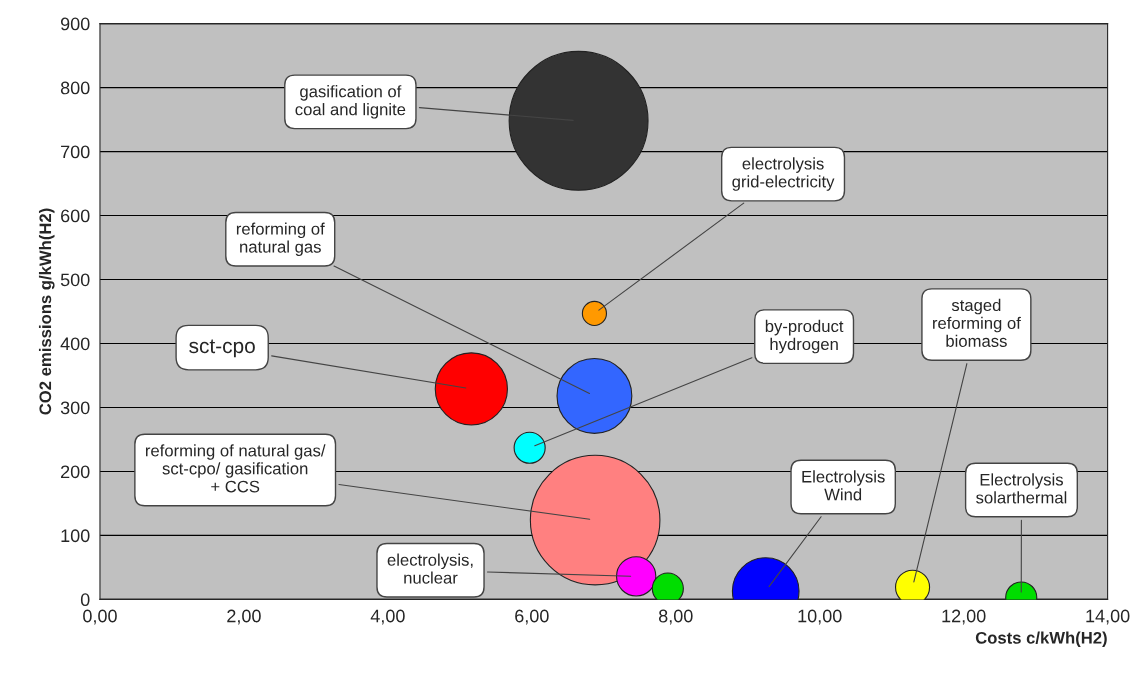  Describe the element at coordinates (222, 348) in the screenshot. I see `annotation: sct-cpo` at that location.